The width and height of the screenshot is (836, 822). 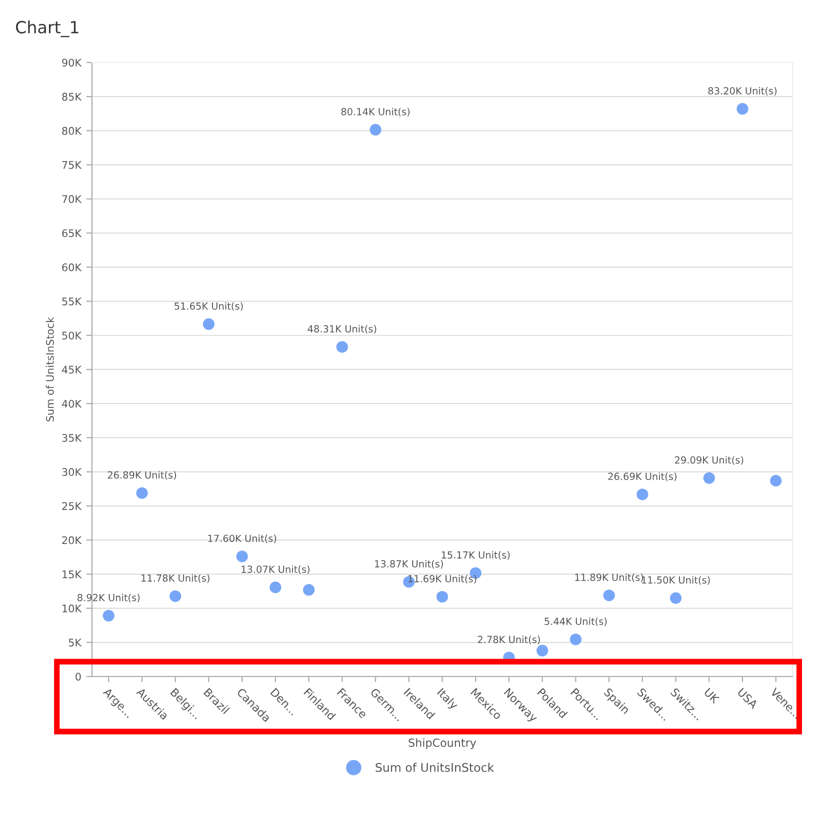 What do you see at coordinates (442, 744) in the screenshot?
I see `x-axis-title: ShipCountry` at bounding box center [442, 744].